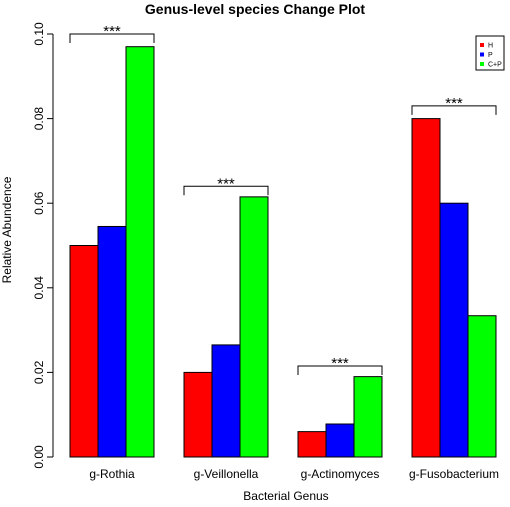 This screenshot has height=507, width=510. I want to click on legend-label: C+P, so click(495, 65).